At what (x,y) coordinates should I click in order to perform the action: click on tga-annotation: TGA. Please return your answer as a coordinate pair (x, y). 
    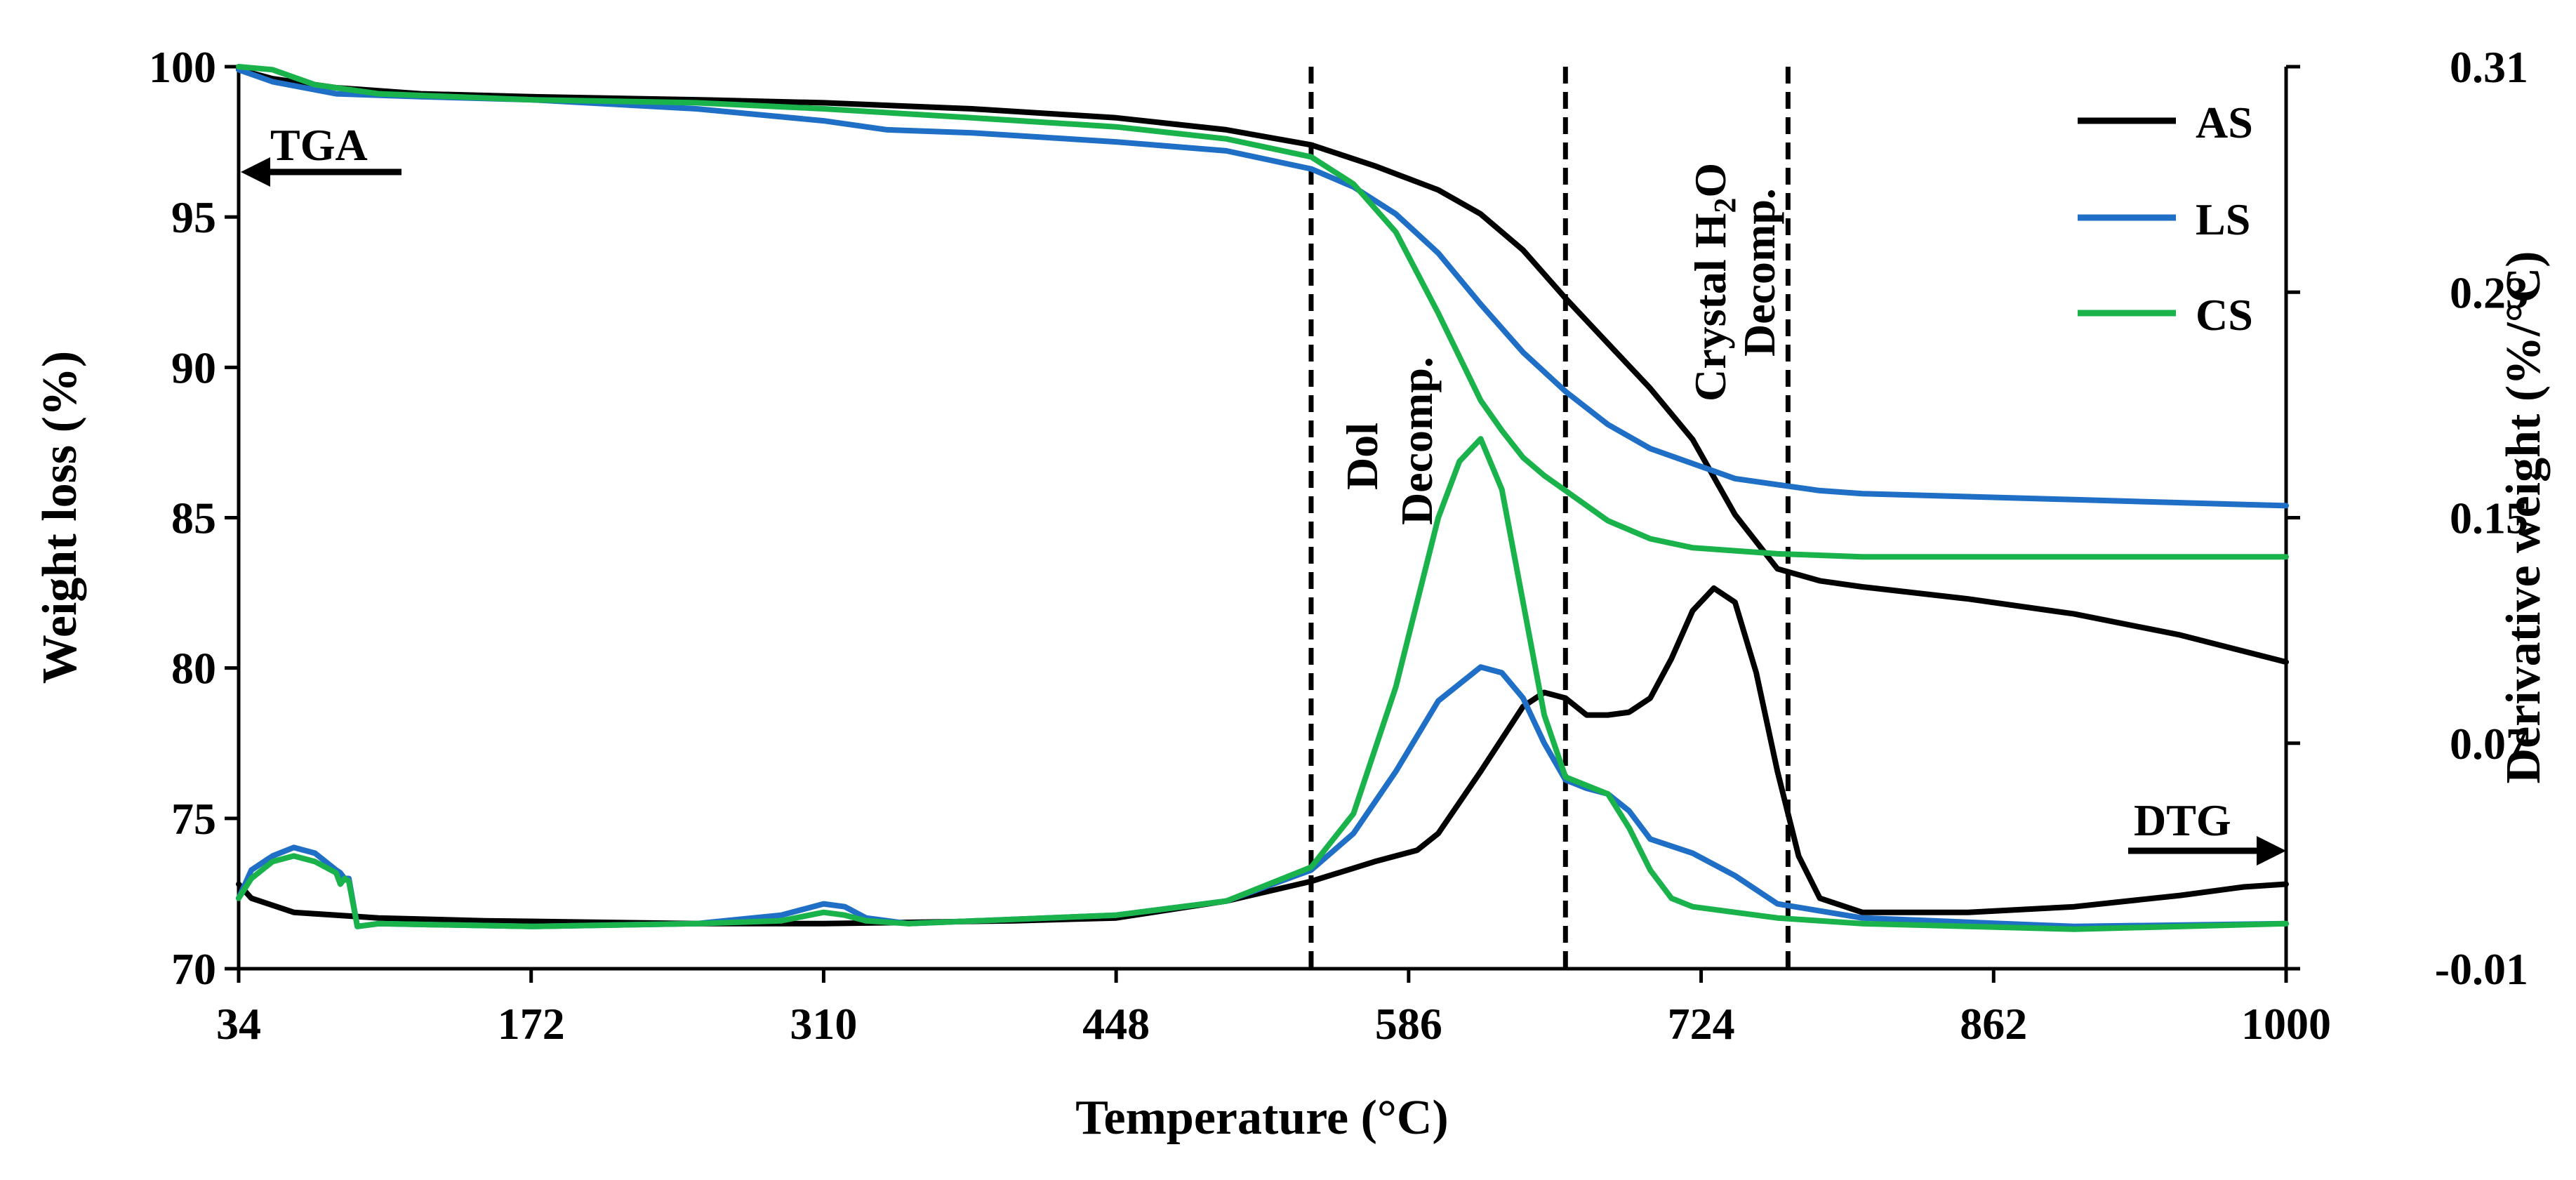
    Looking at the image, I should click on (321, 154).